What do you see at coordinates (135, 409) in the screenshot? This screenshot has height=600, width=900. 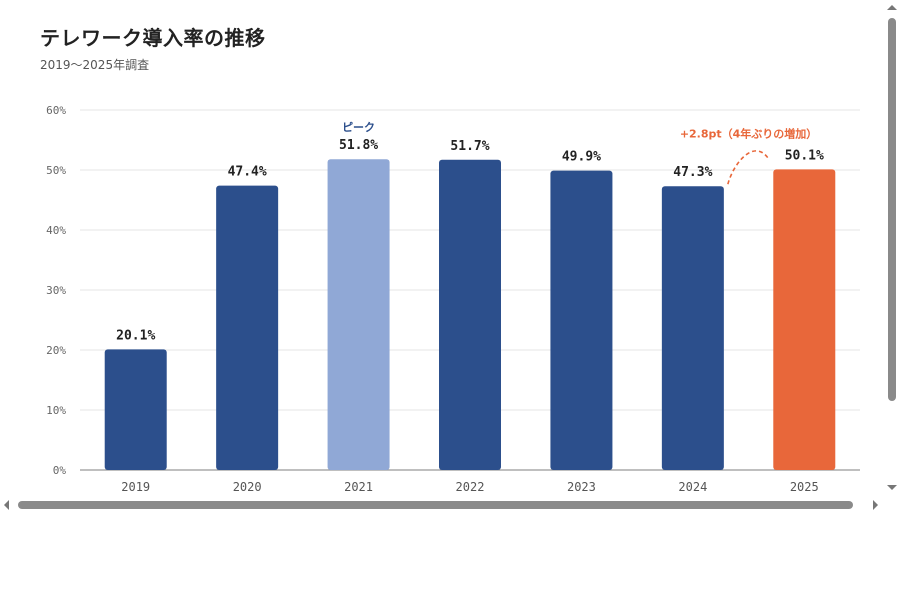 I see `bar-2019` at bounding box center [135, 409].